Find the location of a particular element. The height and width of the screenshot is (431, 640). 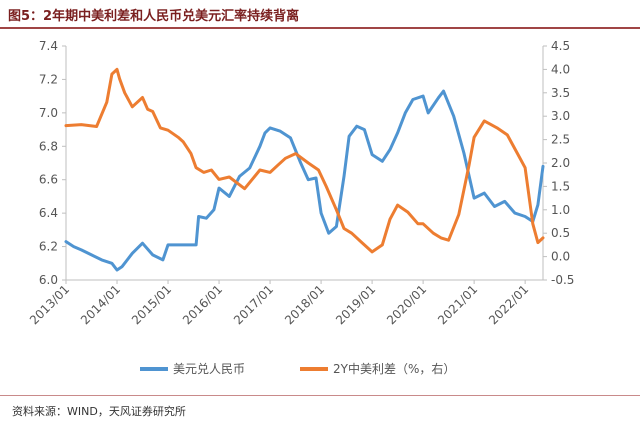

x-tick-label: 2016/01 is located at coordinates (202, 304).